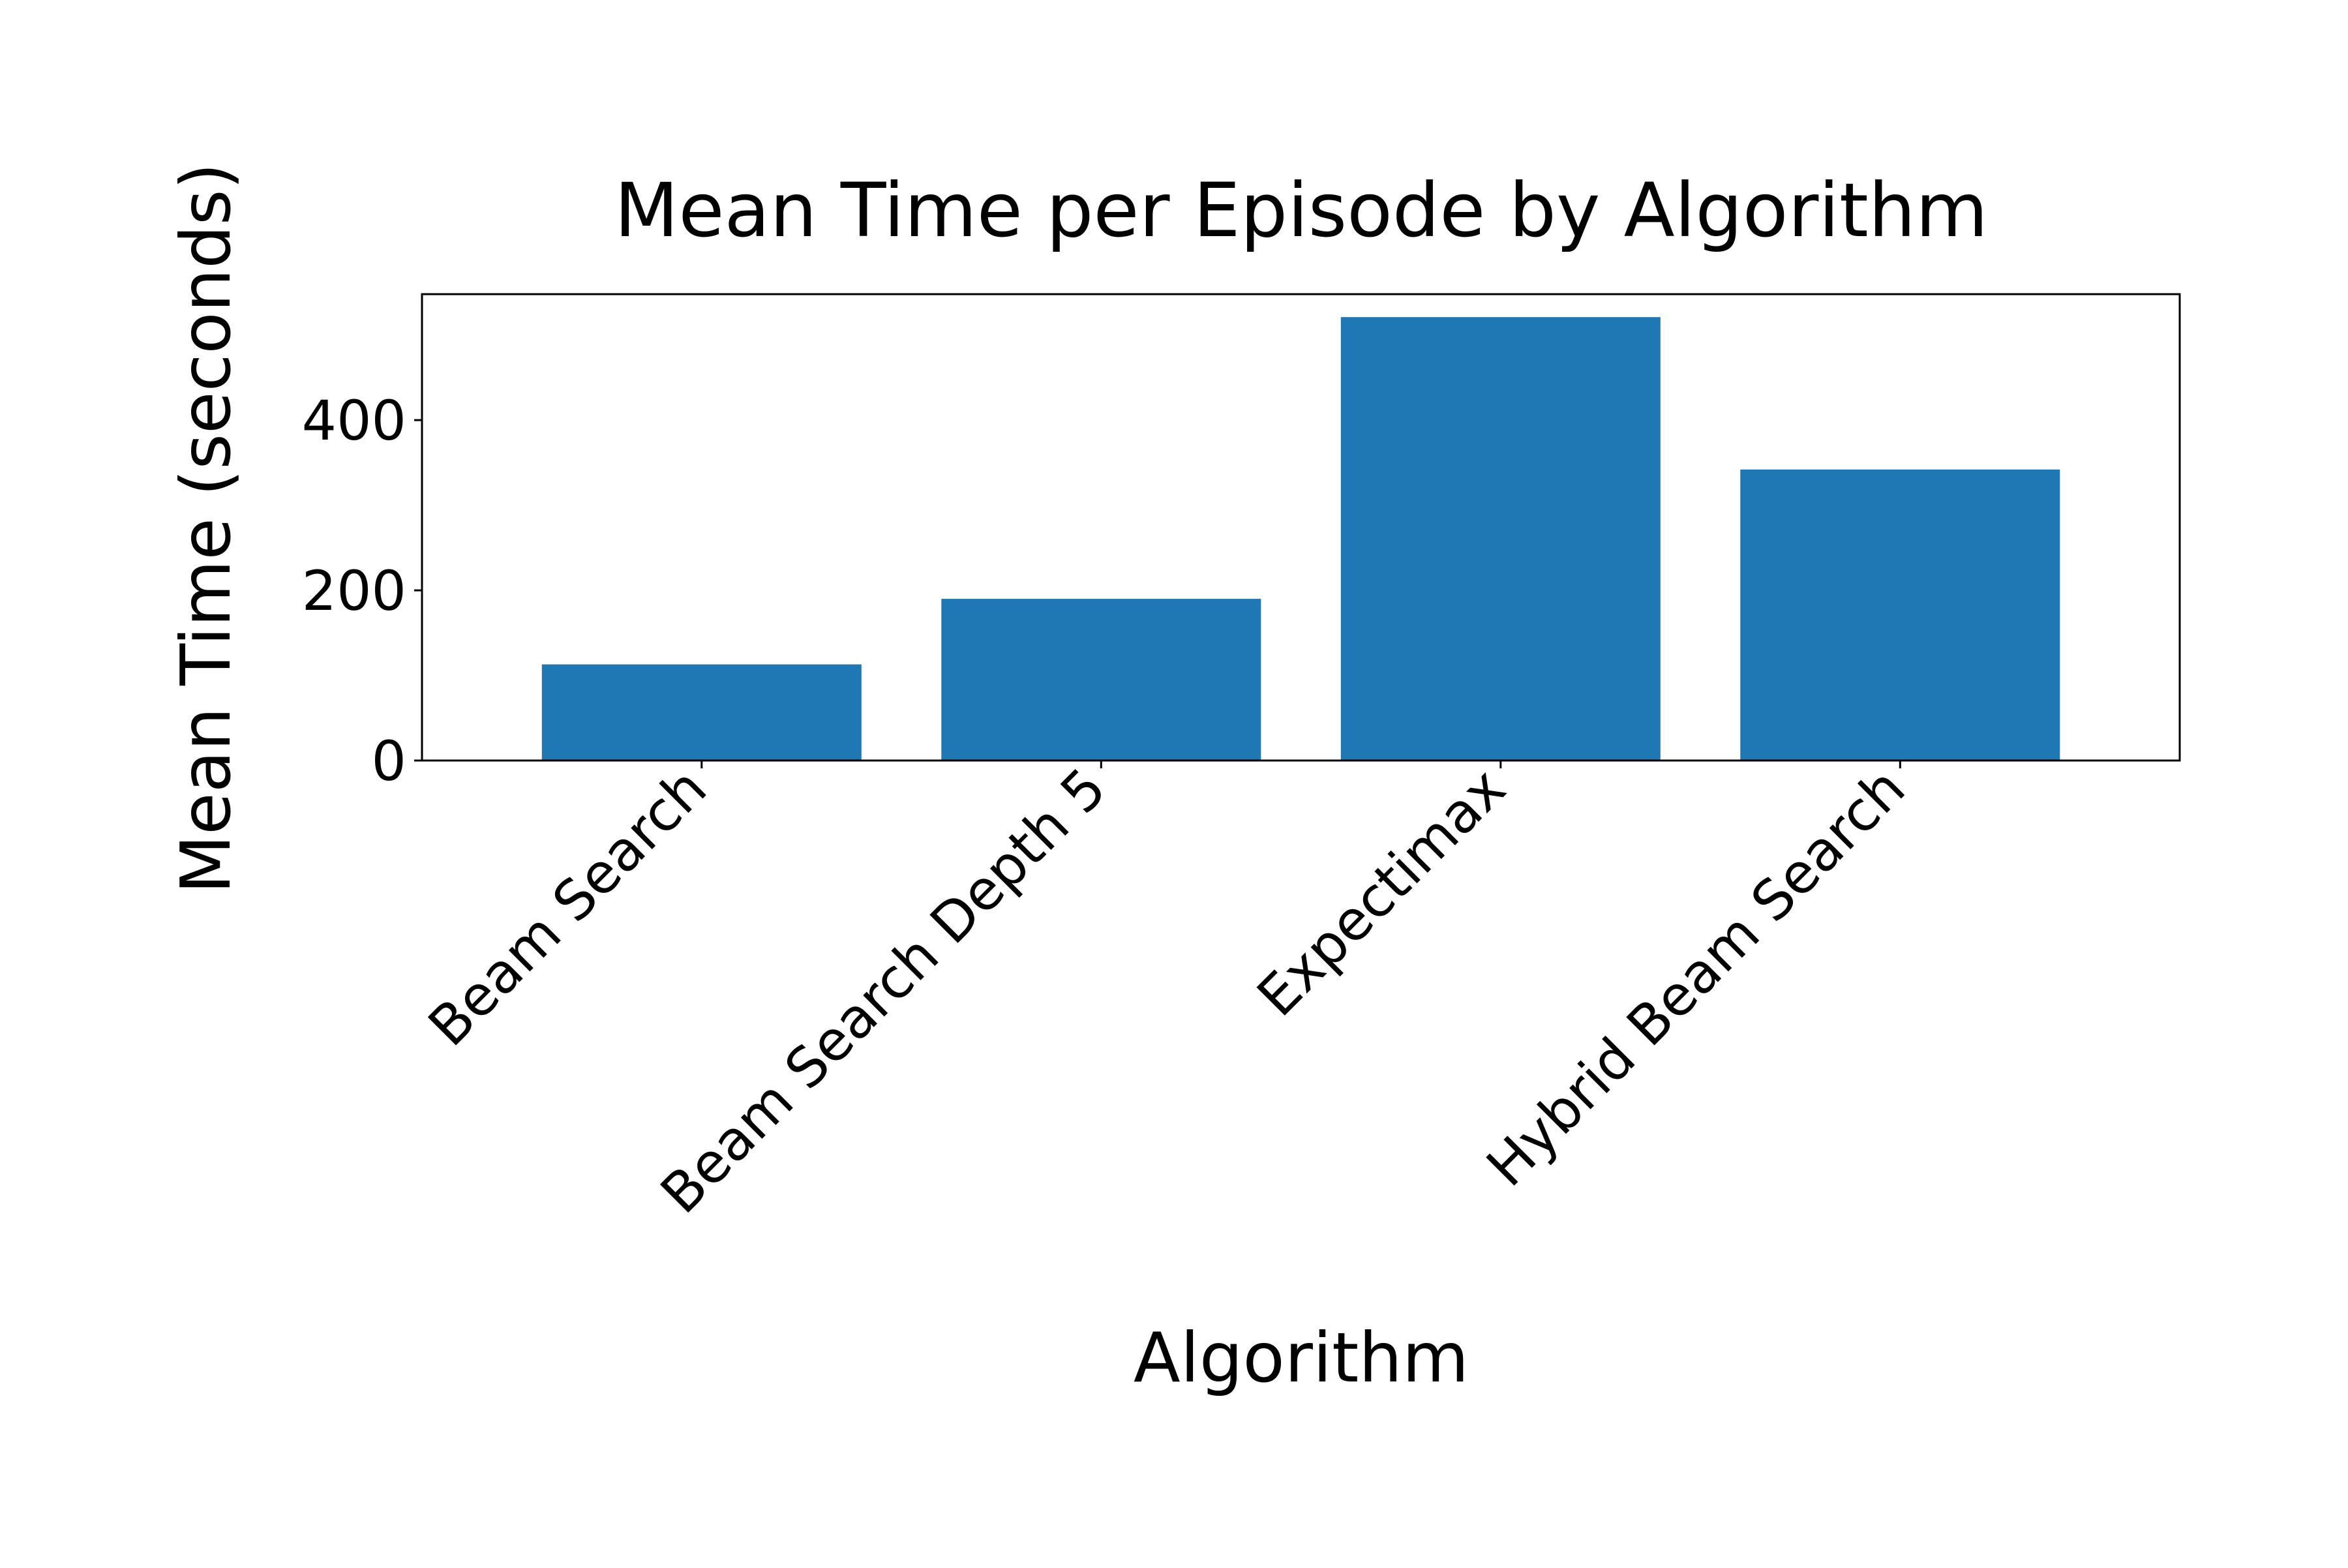  I want to click on x-axis-label: Algorithm, so click(1302, 1358).